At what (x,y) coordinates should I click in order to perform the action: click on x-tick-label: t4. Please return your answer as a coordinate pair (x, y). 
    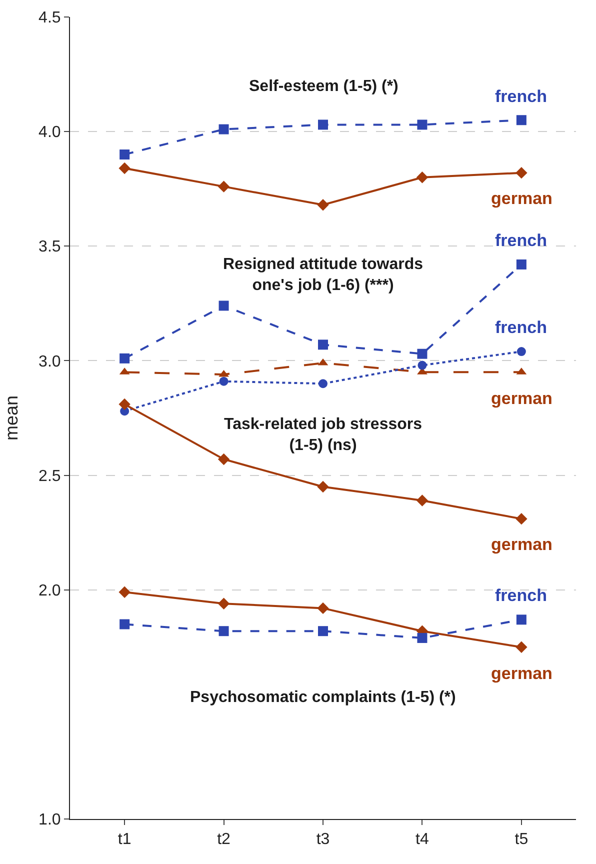
    Looking at the image, I should click on (422, 839).